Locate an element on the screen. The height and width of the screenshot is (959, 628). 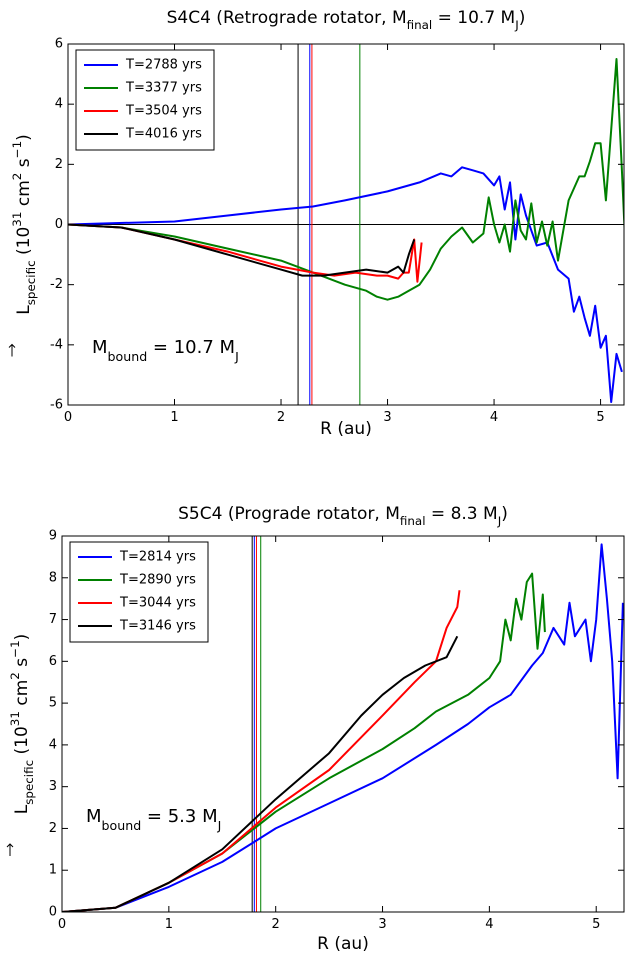
y-tick-label: -2 is located at coordinates (56, 284).